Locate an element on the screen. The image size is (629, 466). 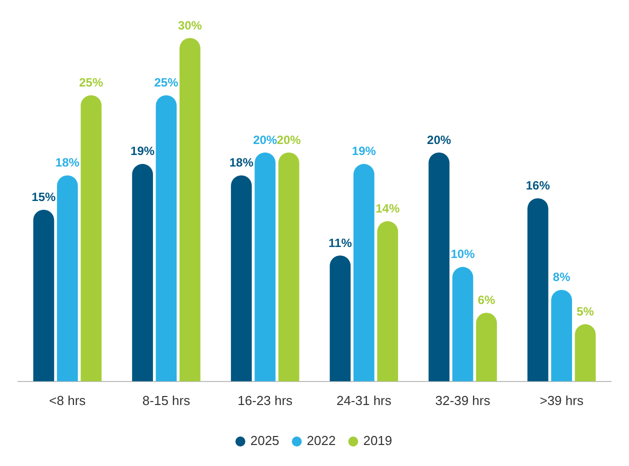
data-label: 8% is located at coordinates (561, 277).